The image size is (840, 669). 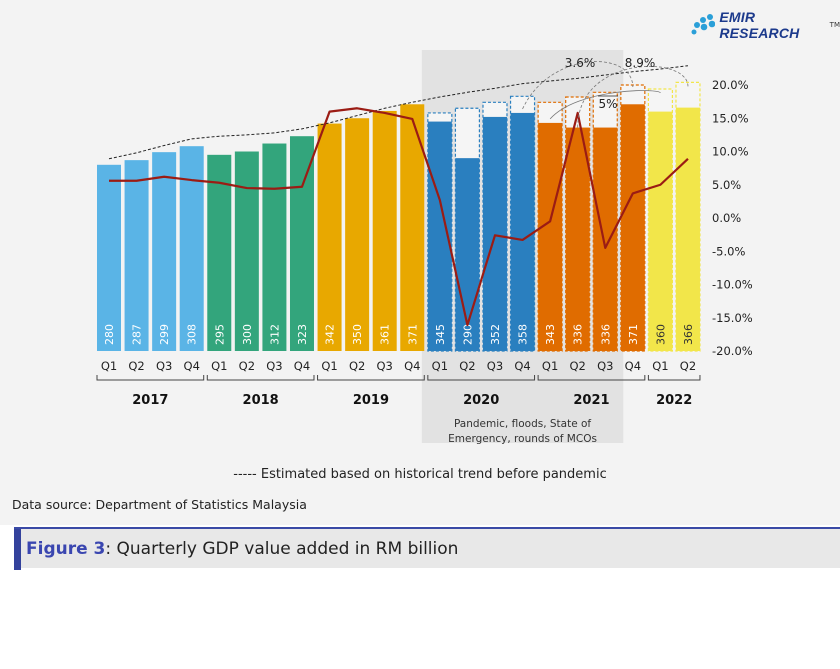 What do you see at coordinates (440, 334) in the screenshot?
I see `bar-value-label: 345` at bounding box center [440, 334].